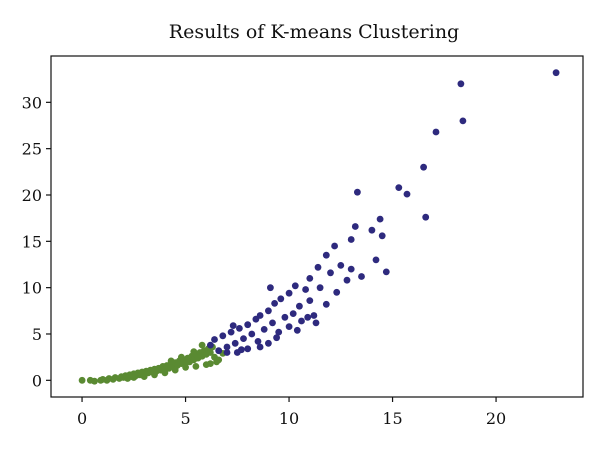 This screenshot has width=600, height=449. I want to click on x-tick-label: 15, so click(392, 418).